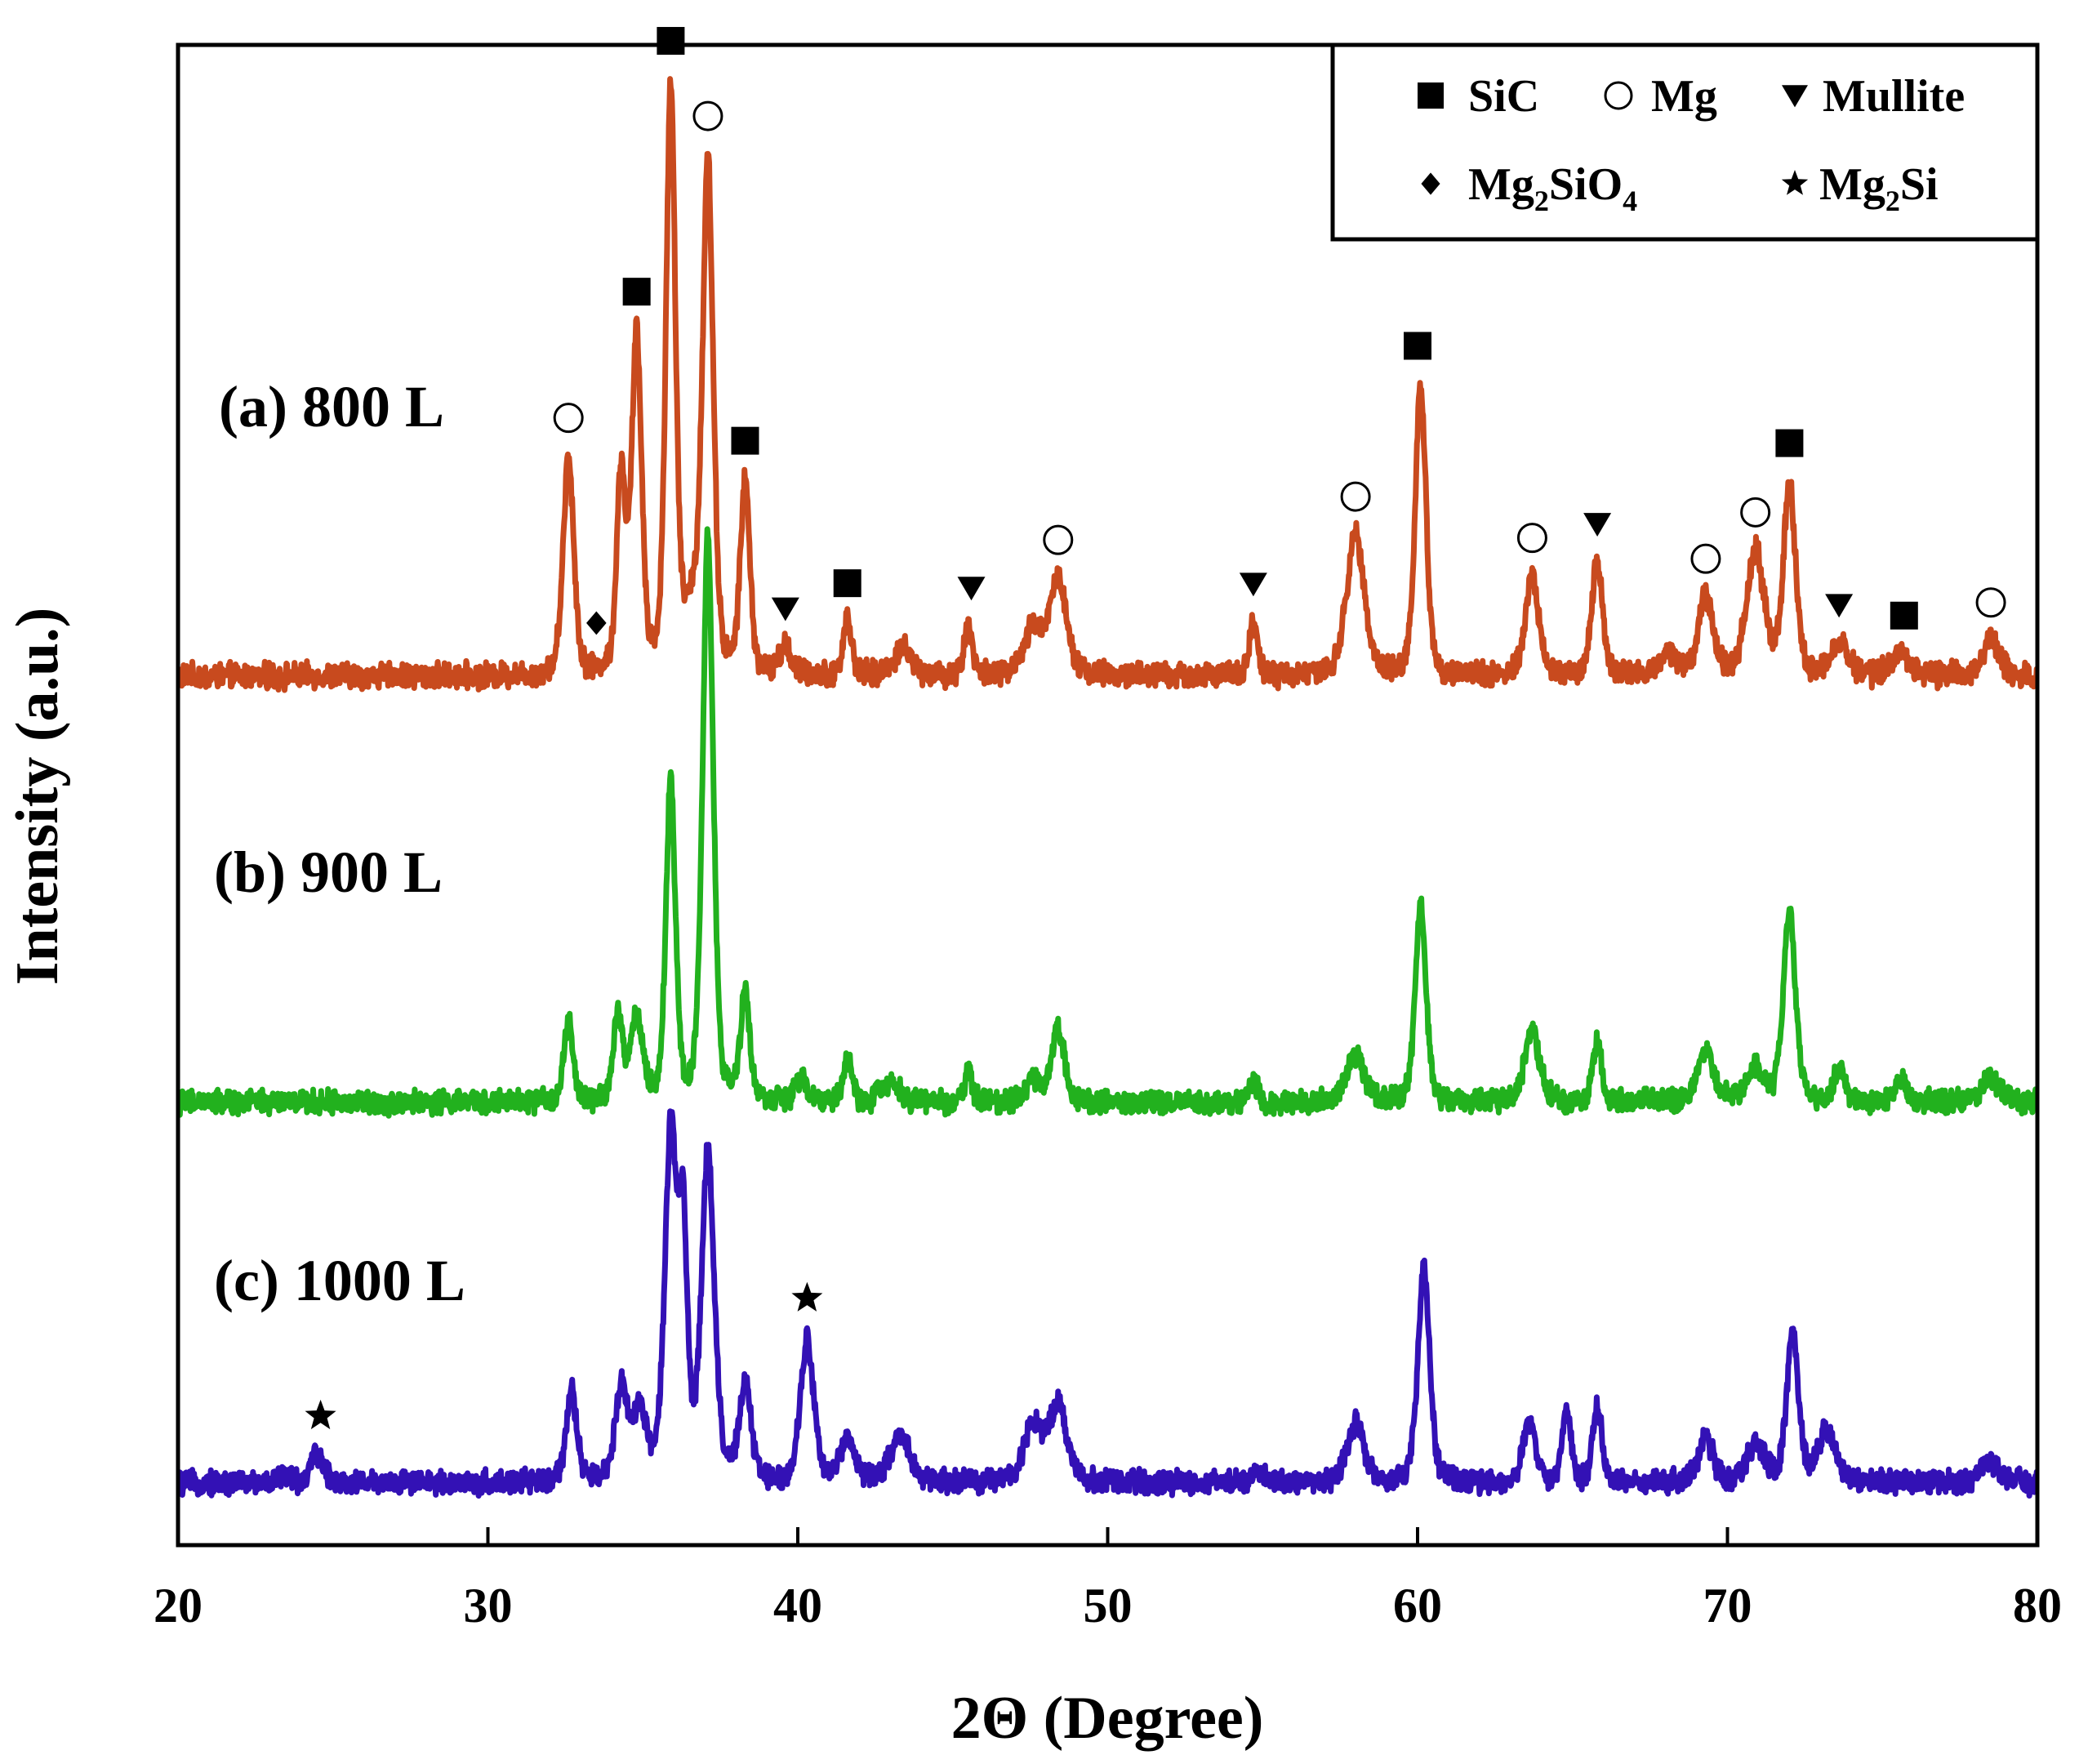 This screenshot has width=2079, height=1764. I want to click on legend-label-4: Mg2SiO4, so click(1552, 188).